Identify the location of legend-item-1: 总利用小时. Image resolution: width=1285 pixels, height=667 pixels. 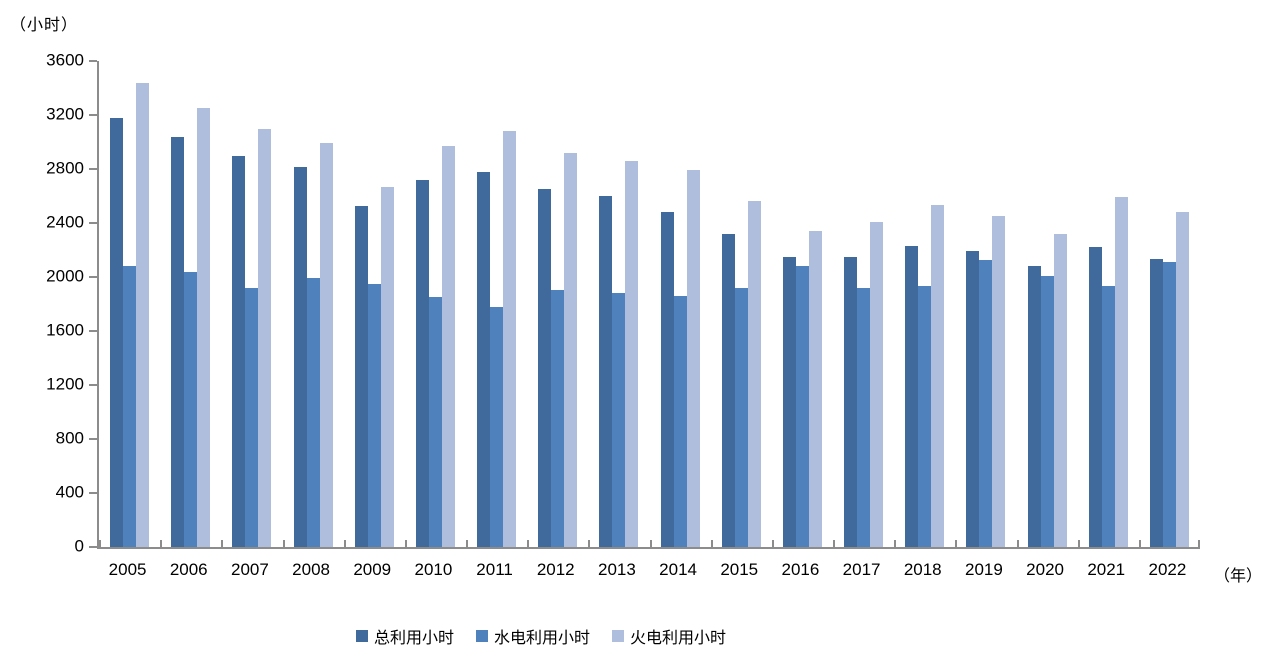
(405, 636).